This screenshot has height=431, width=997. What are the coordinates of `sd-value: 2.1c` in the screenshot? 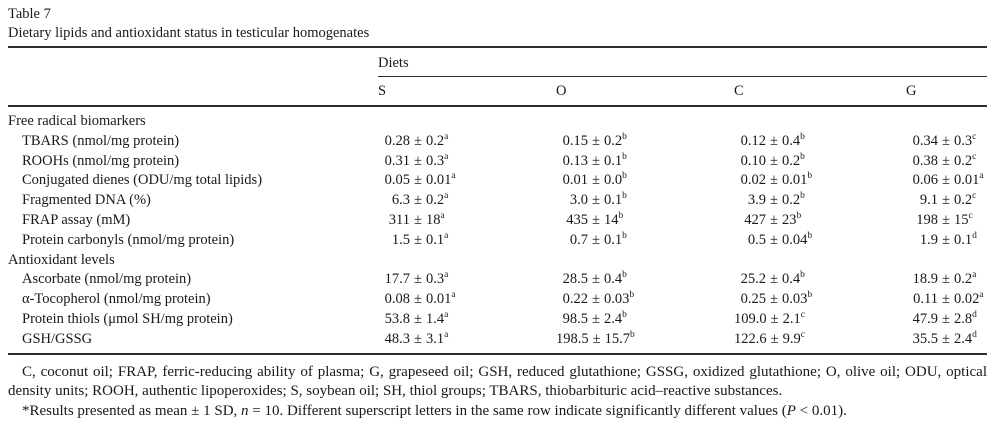 It's located at (793, 318).